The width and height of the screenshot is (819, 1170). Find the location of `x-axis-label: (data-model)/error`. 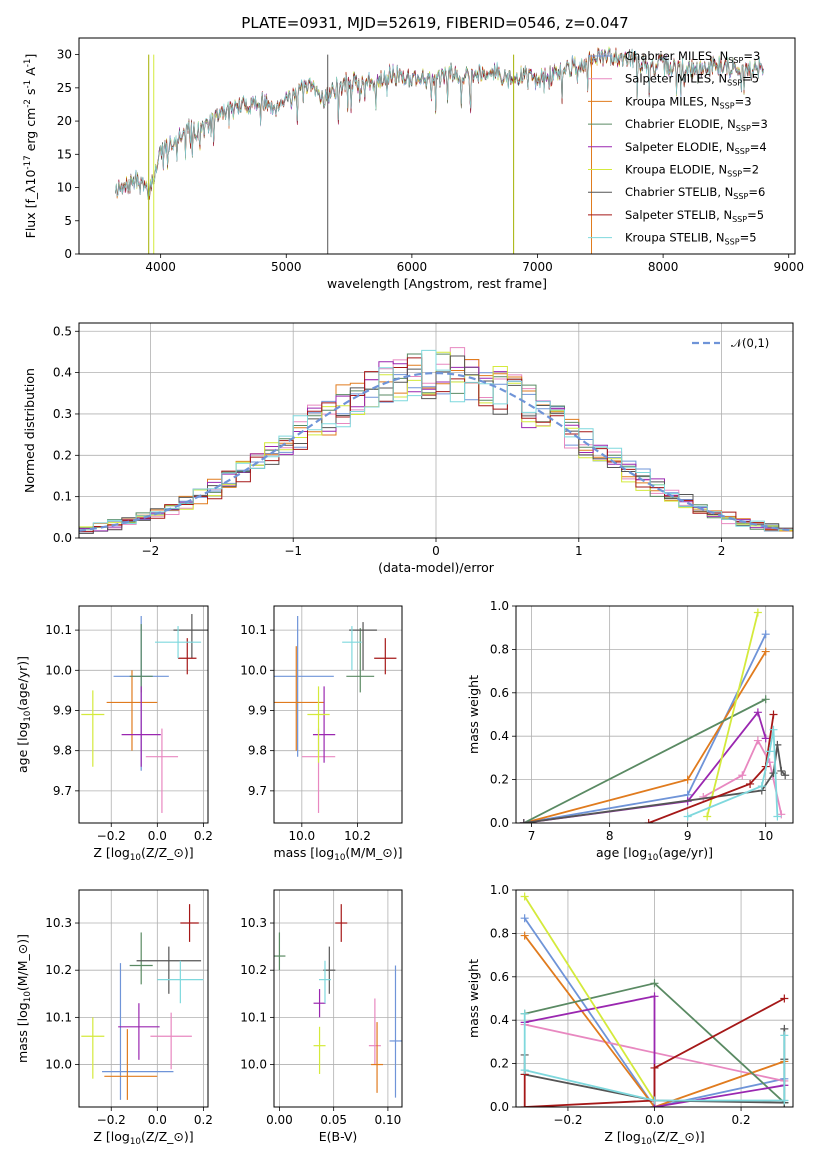

x-axis-label: (data-model)/error is located at coordinates (436, 567).